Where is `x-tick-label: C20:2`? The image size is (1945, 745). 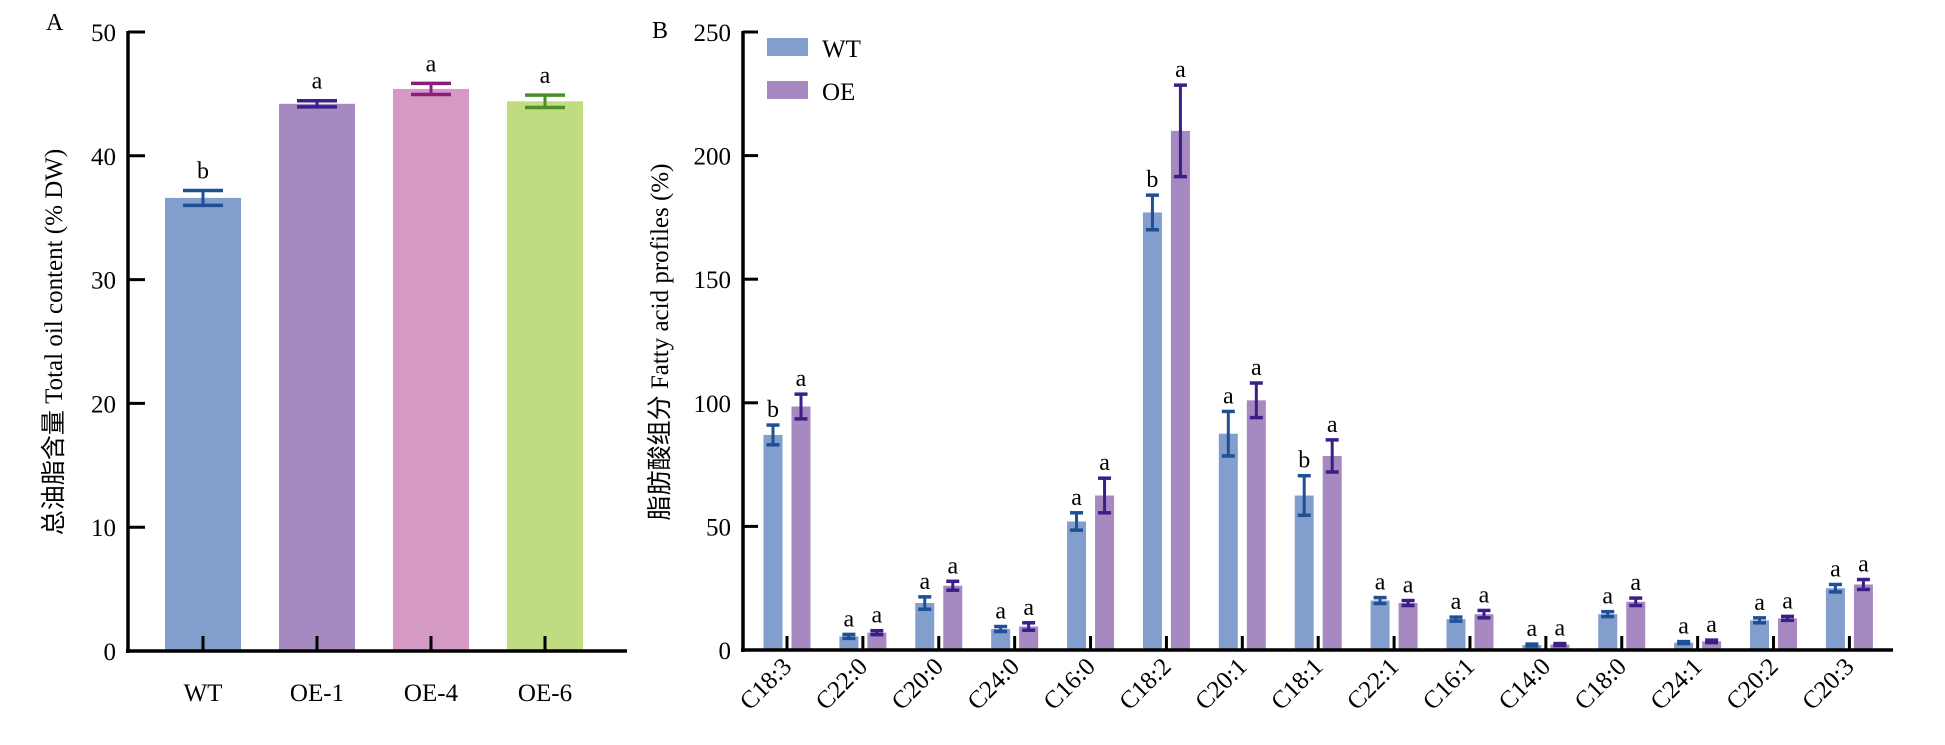 x-tick-label: C20:2 is located at coordinates (1752, 684).